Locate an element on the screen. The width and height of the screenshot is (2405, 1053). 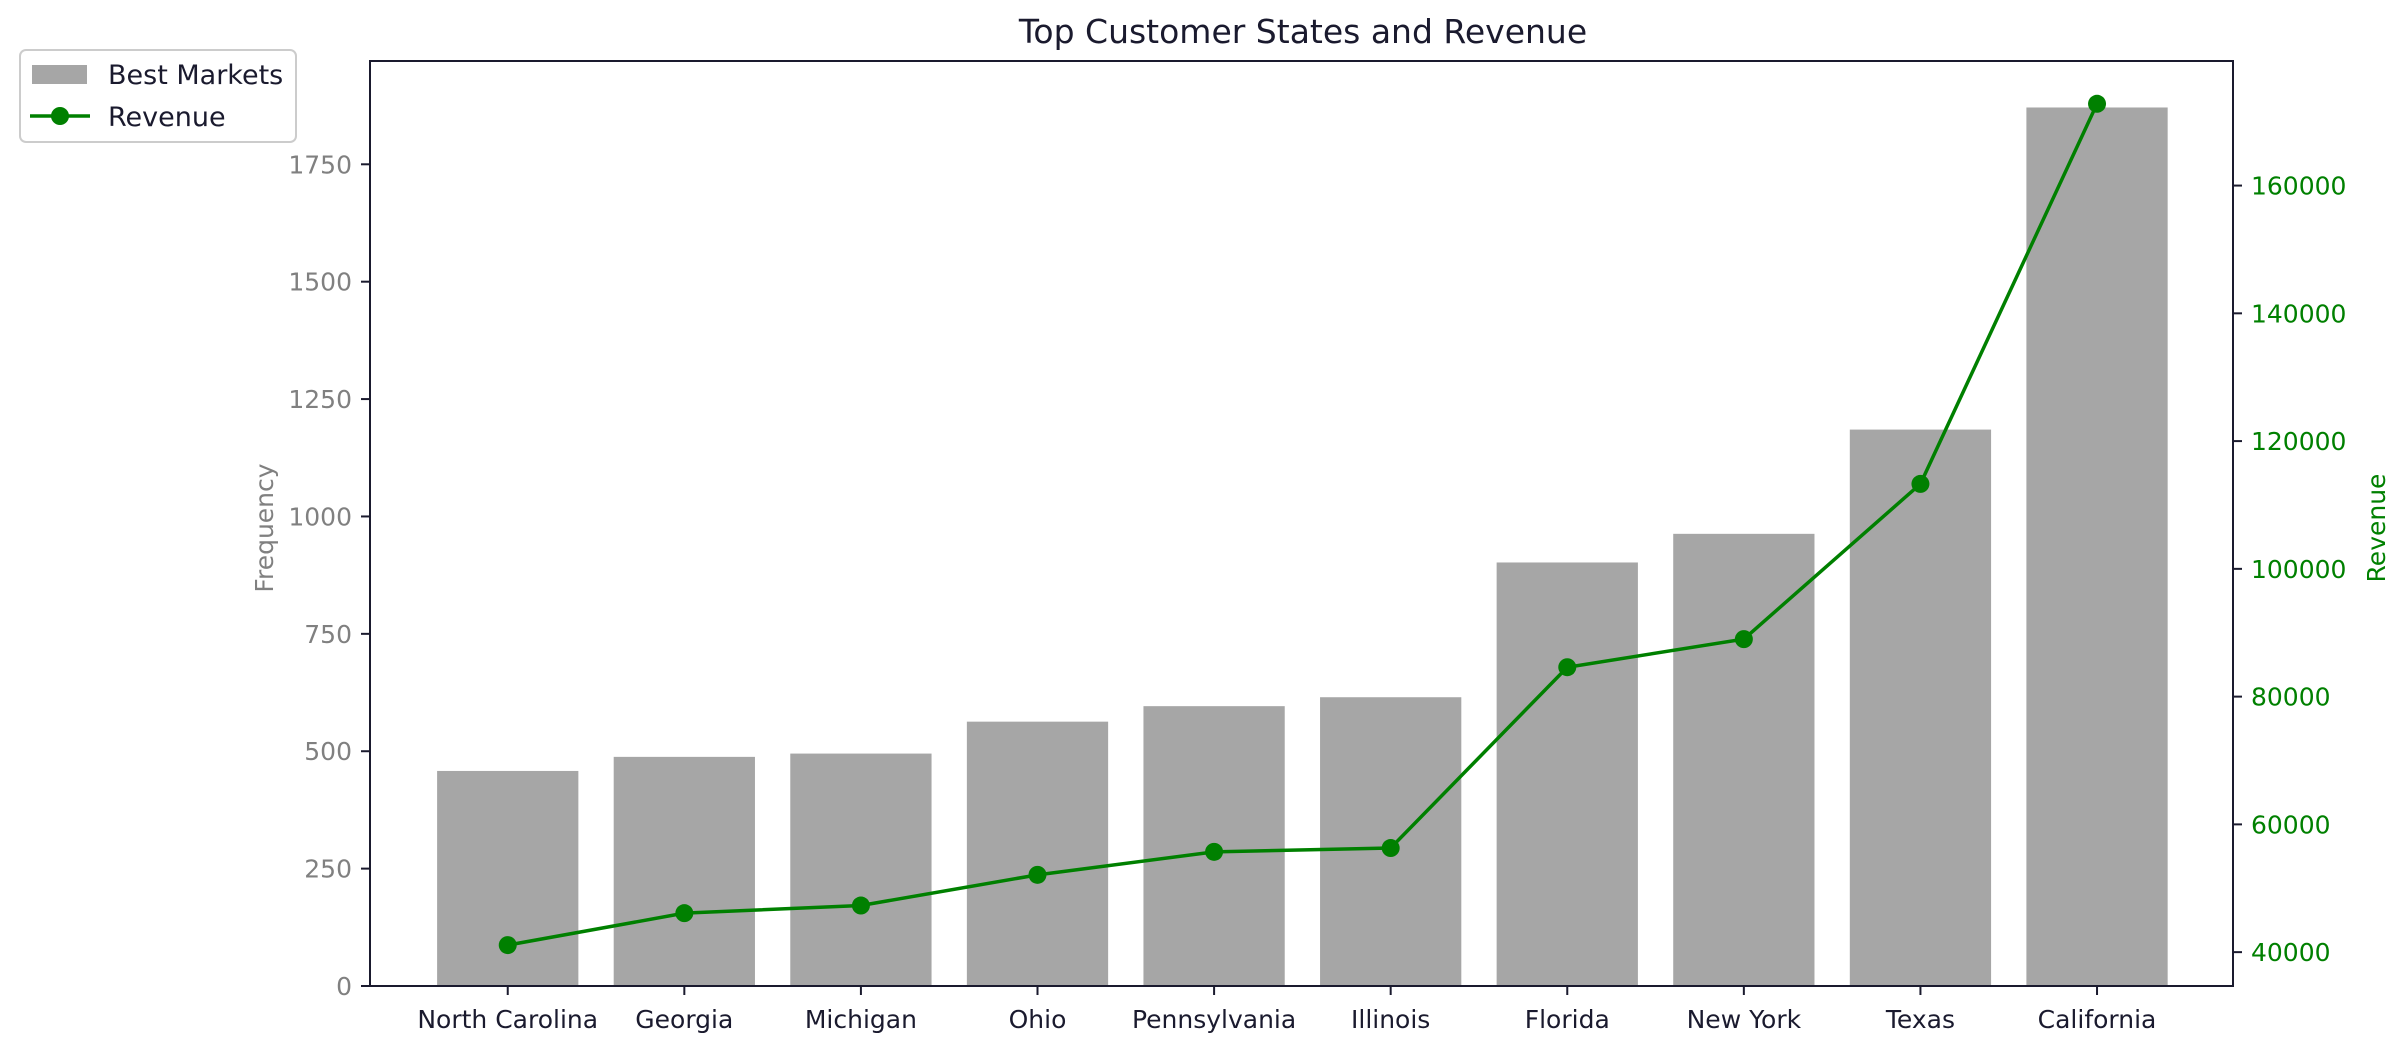
left-tick-label: 1750 is located at coordinates (320, 164).